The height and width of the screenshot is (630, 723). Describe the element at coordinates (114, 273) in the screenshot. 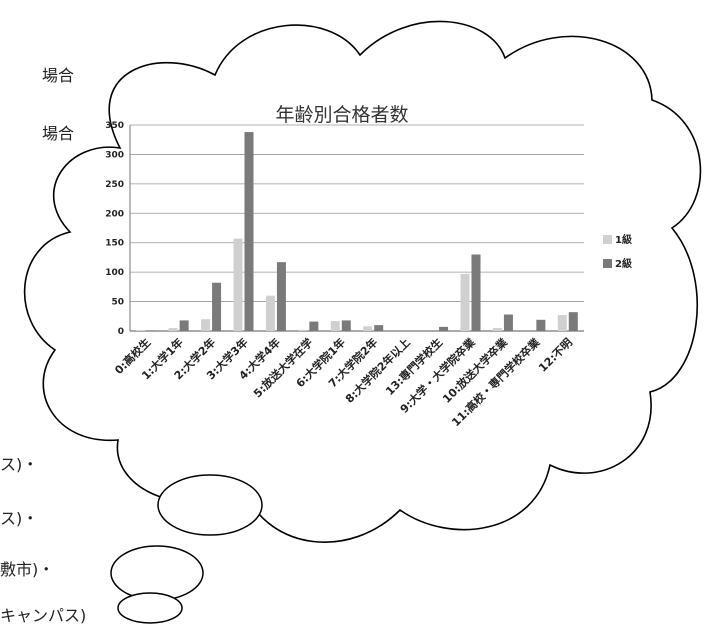

I see `y-tick-label: 100` at that location.